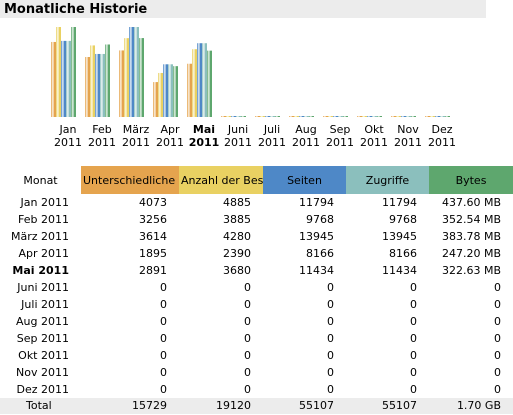 This screenshot has width=513, height=415. What do you see at coordinates (238, 116) in the screenshot?
I see `bar-hits-juni` at bounding box center [238, 116].